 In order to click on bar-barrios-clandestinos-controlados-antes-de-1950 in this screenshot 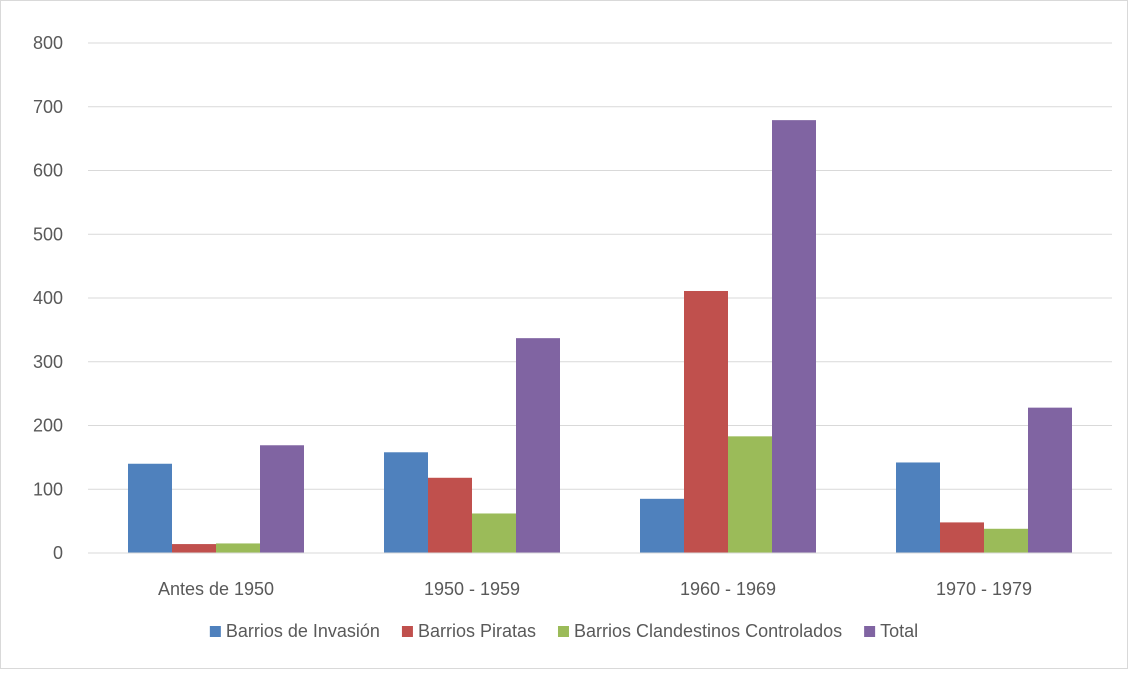, I will do `click(238, 548)`.